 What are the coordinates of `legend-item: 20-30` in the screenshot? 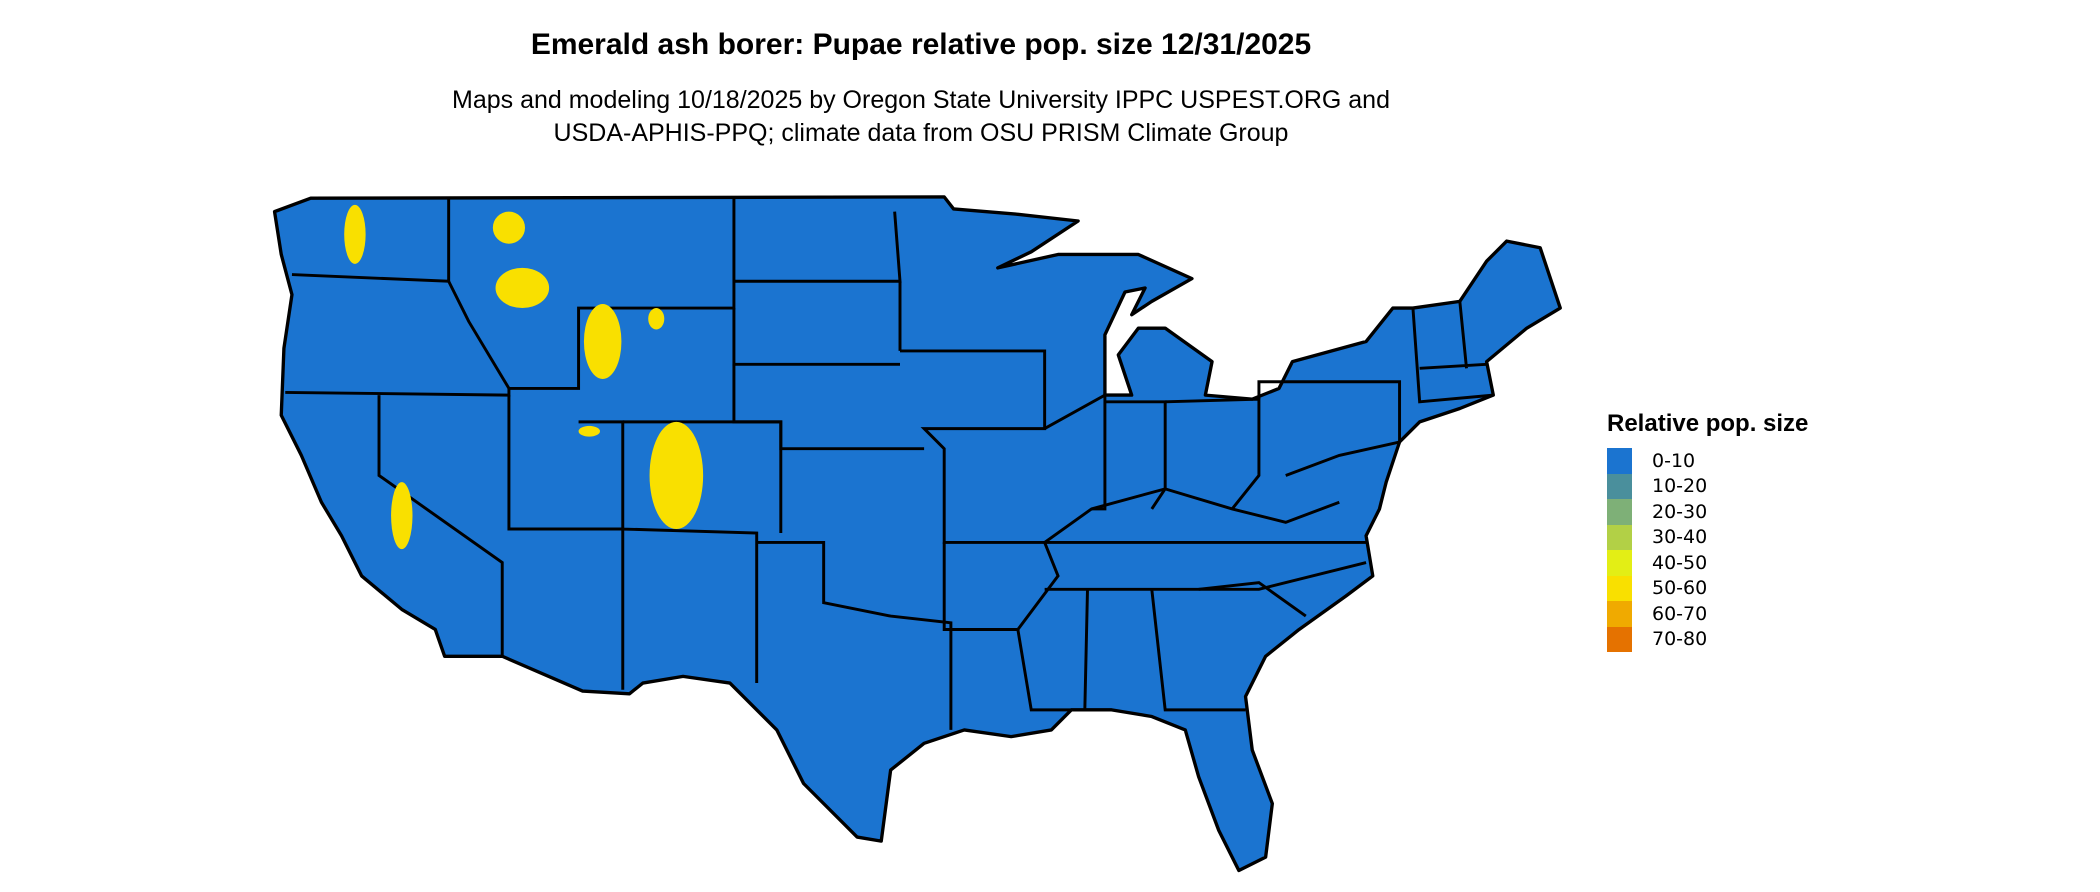 It's located at (1707, 512).